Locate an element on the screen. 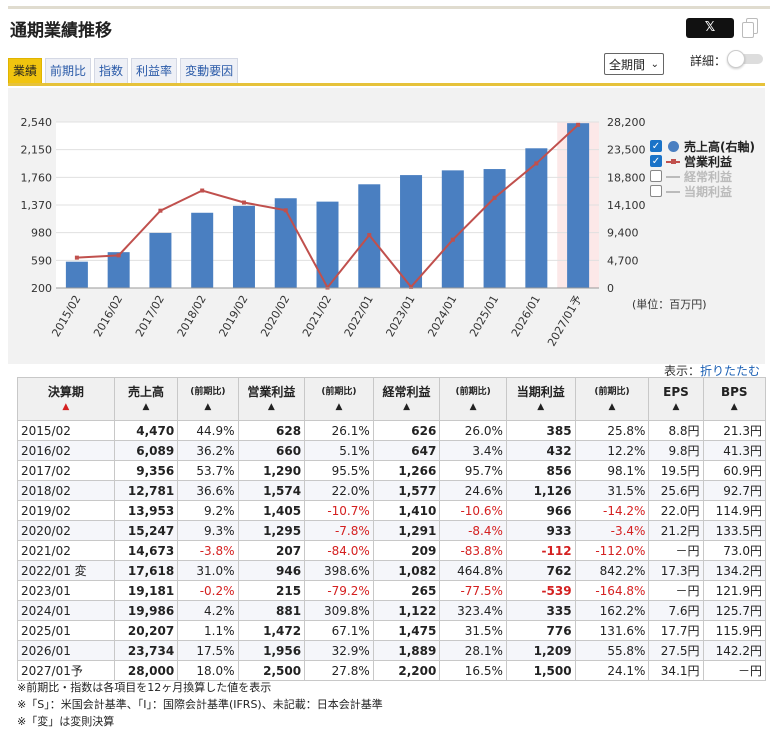  value-cell: 323.4% is located at coordinates (473, 610).